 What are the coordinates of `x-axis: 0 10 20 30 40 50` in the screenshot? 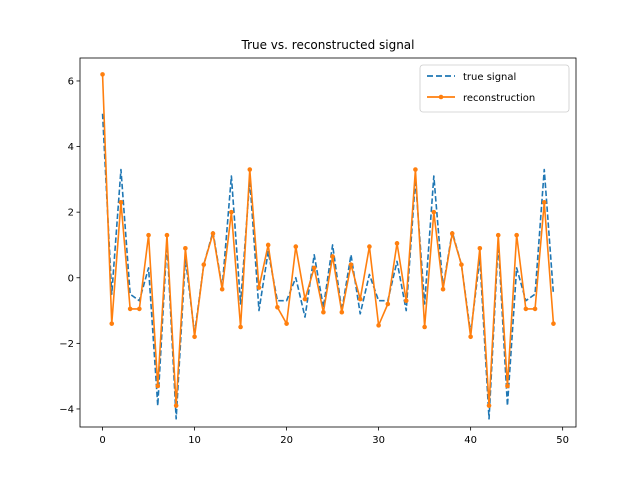 It's located at (334, 436).